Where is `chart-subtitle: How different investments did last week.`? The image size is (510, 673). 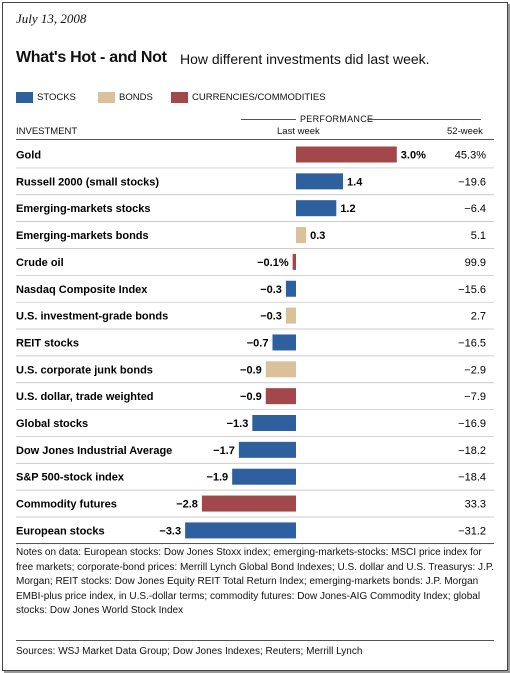
chart-subtitle: How different investments did last week. is located at coordinates (305, 59).